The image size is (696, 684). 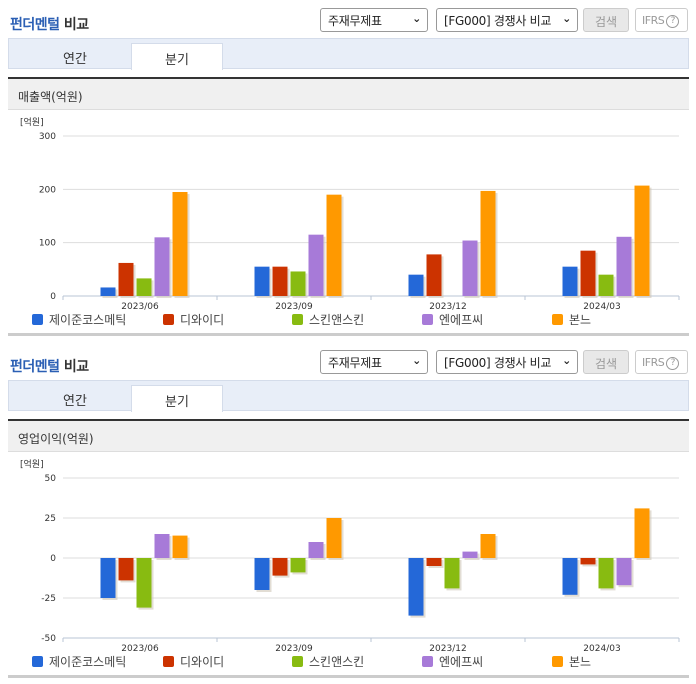 I want to click on y-tick-label: 25, so click(x=50, y=519).